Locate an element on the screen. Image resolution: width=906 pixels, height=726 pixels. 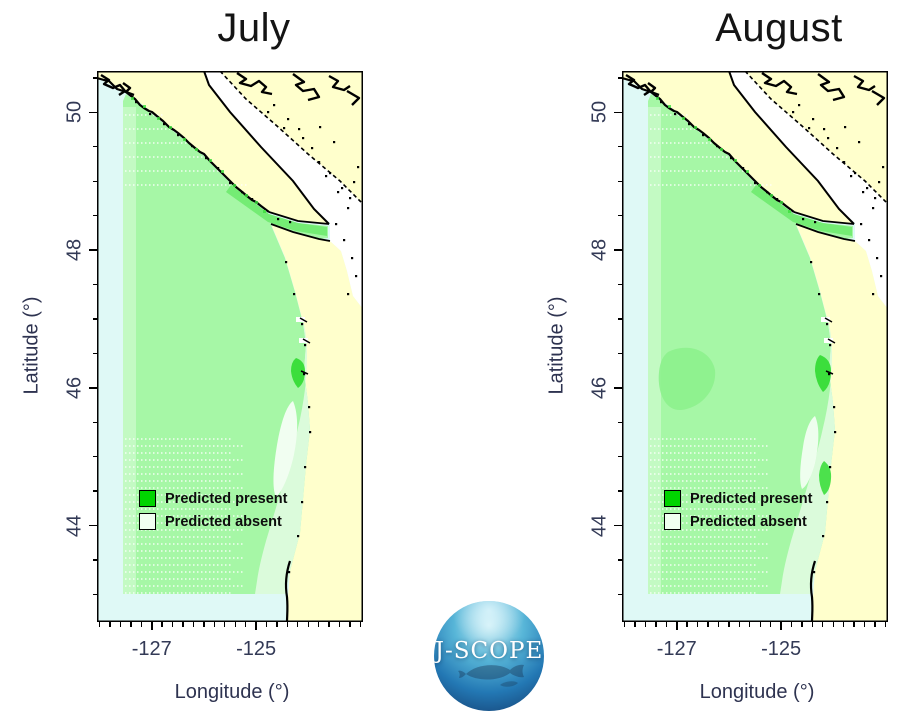
legend-item-absent: Predicted absent is located at coordinates (213, 521).